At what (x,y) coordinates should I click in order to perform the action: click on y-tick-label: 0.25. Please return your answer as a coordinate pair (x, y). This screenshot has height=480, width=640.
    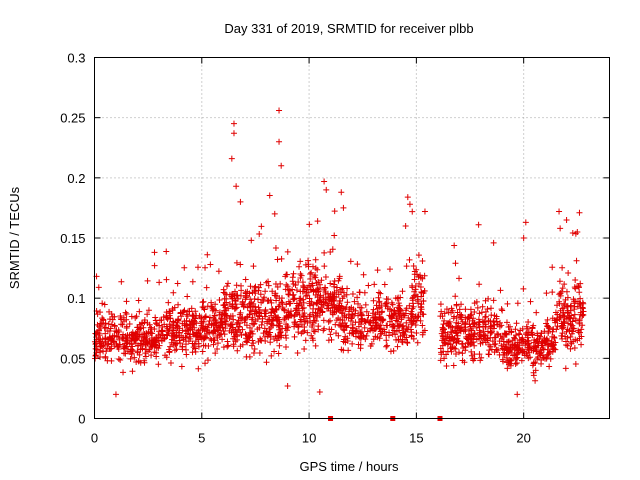
    Looking at the image, I should click on (72, 118).